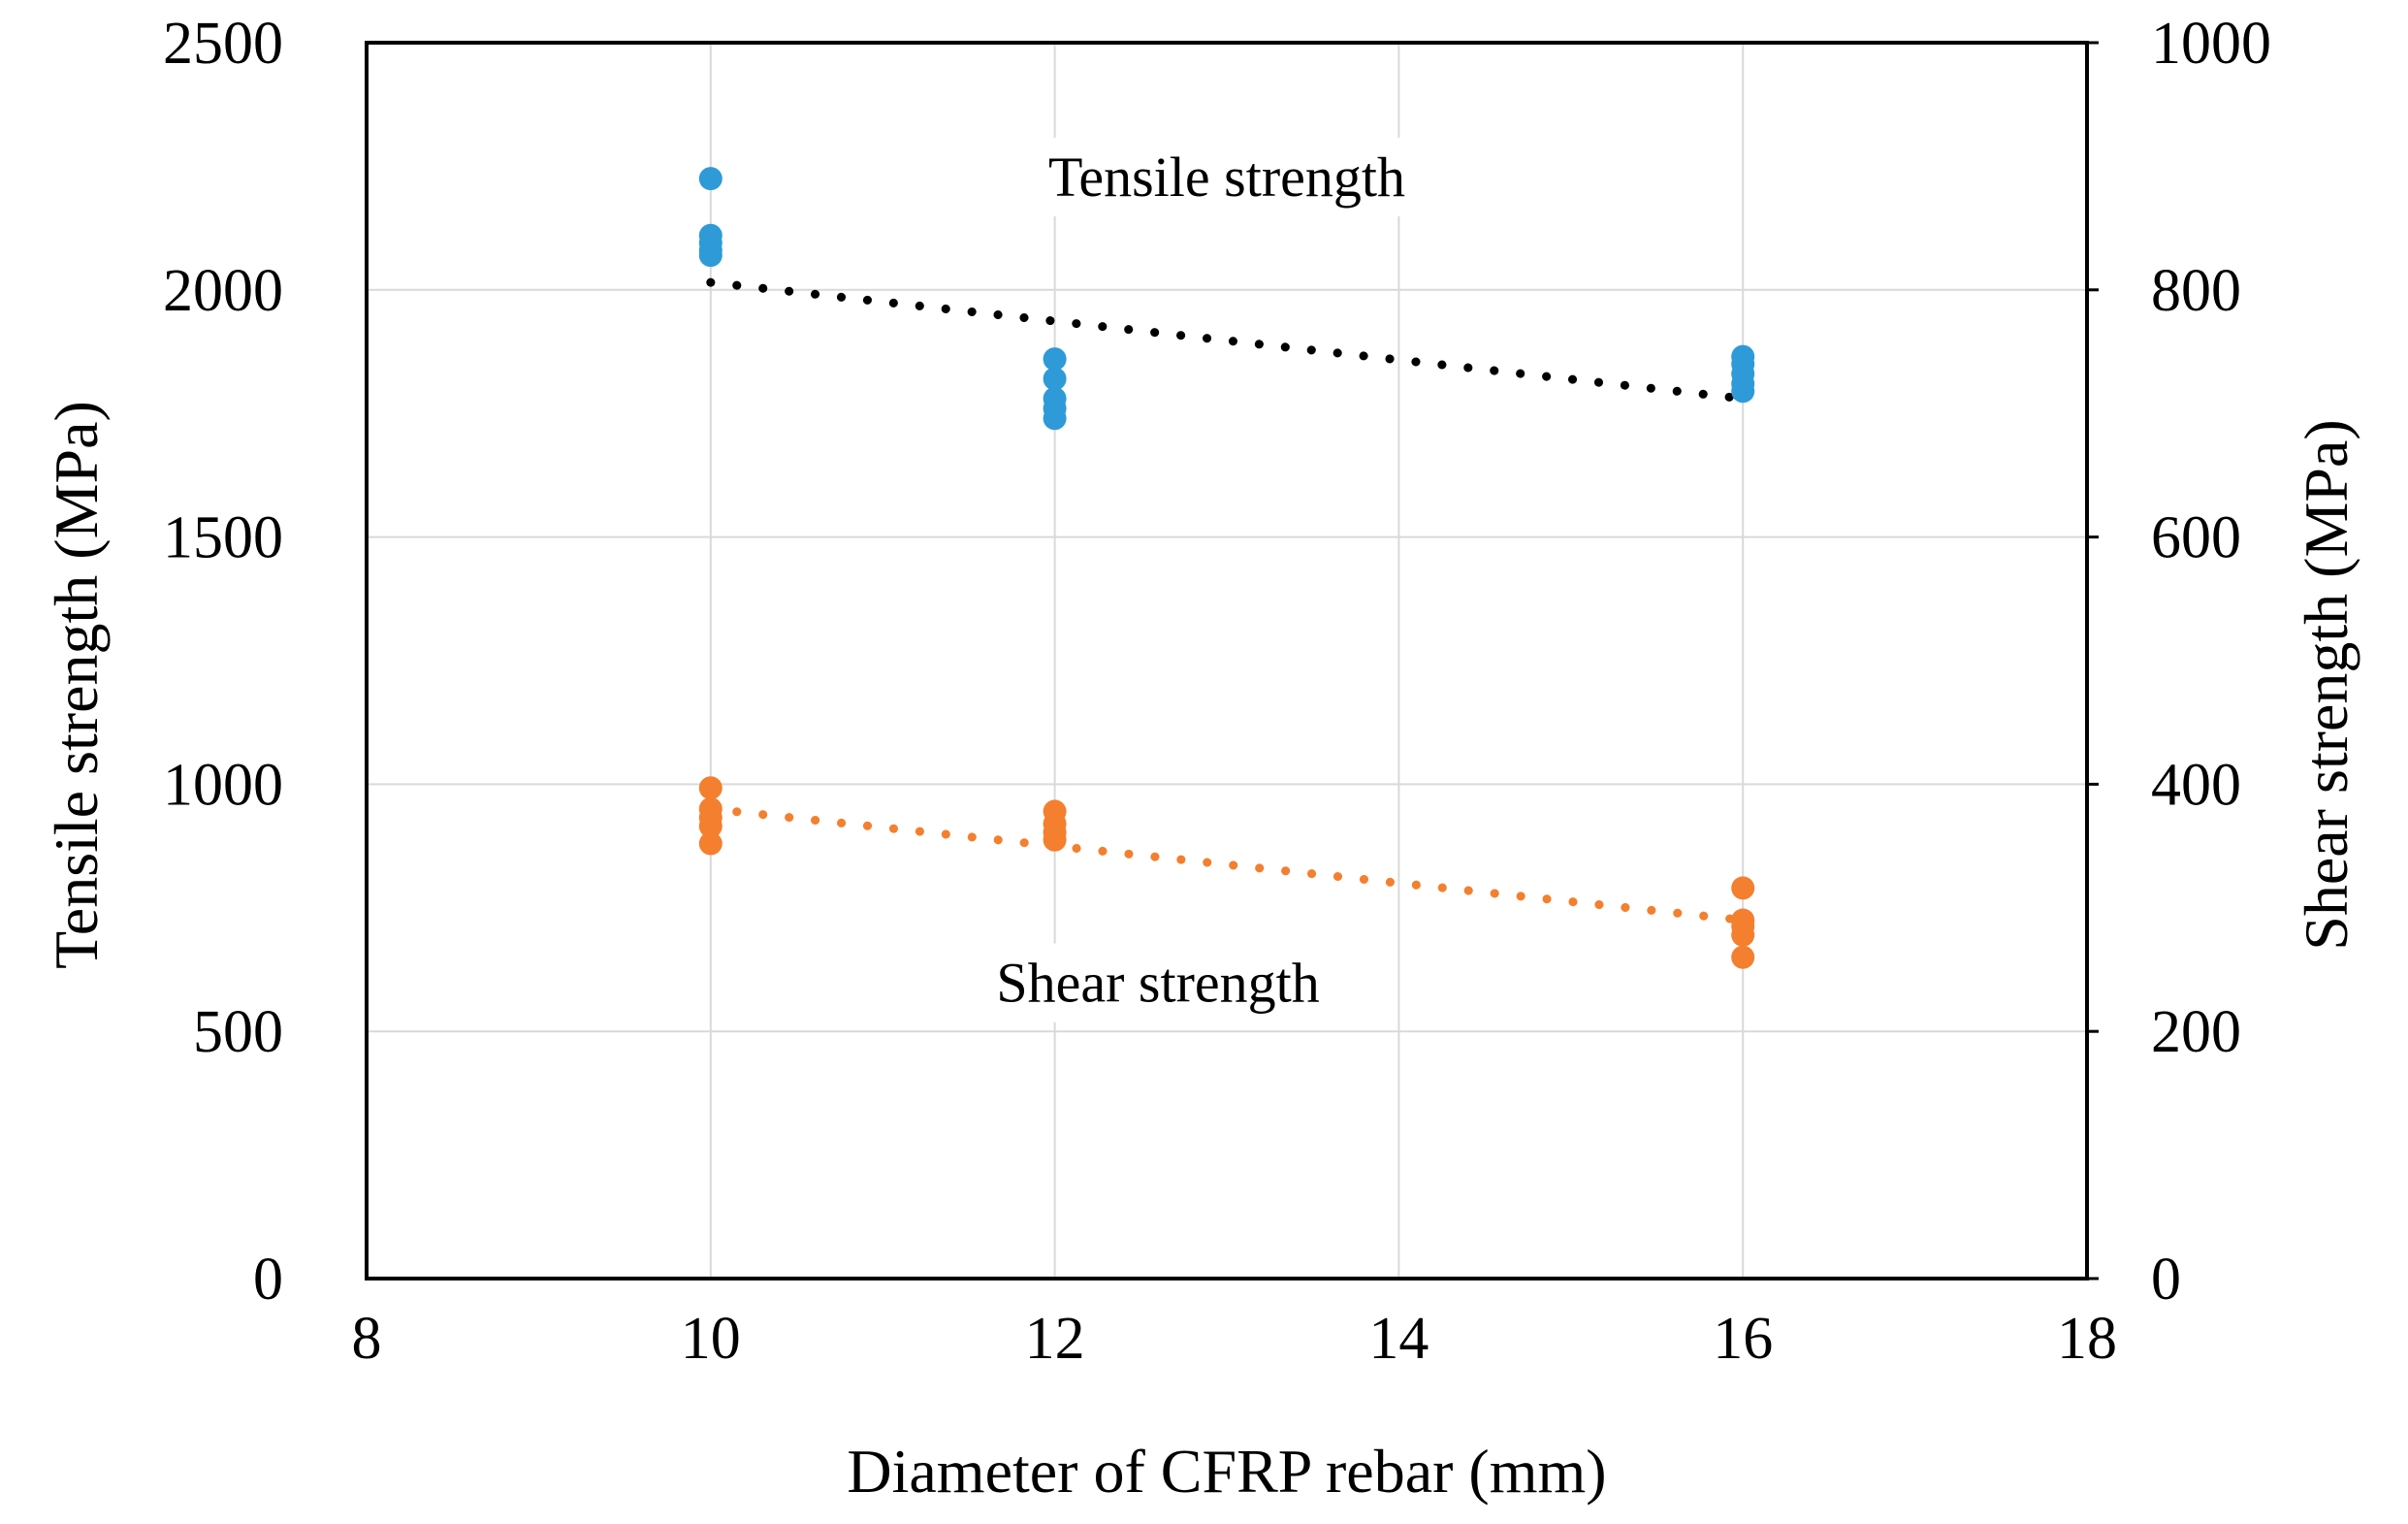 The width and height of the screenshot is (2408, 1524). I want to click on y-axis-left-title: Tensile strength (MPa), so click(76, 685).